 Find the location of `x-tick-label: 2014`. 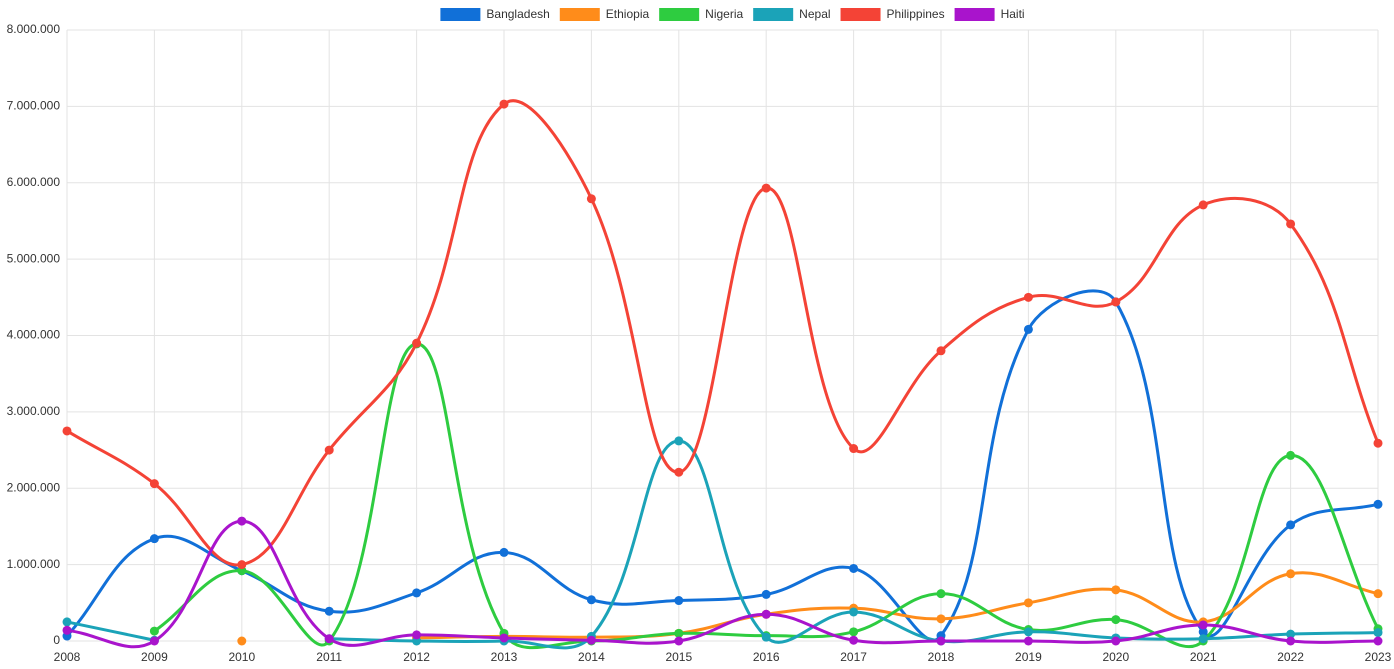

x-tick-label: 2014 is located at coordinates (591, 657).